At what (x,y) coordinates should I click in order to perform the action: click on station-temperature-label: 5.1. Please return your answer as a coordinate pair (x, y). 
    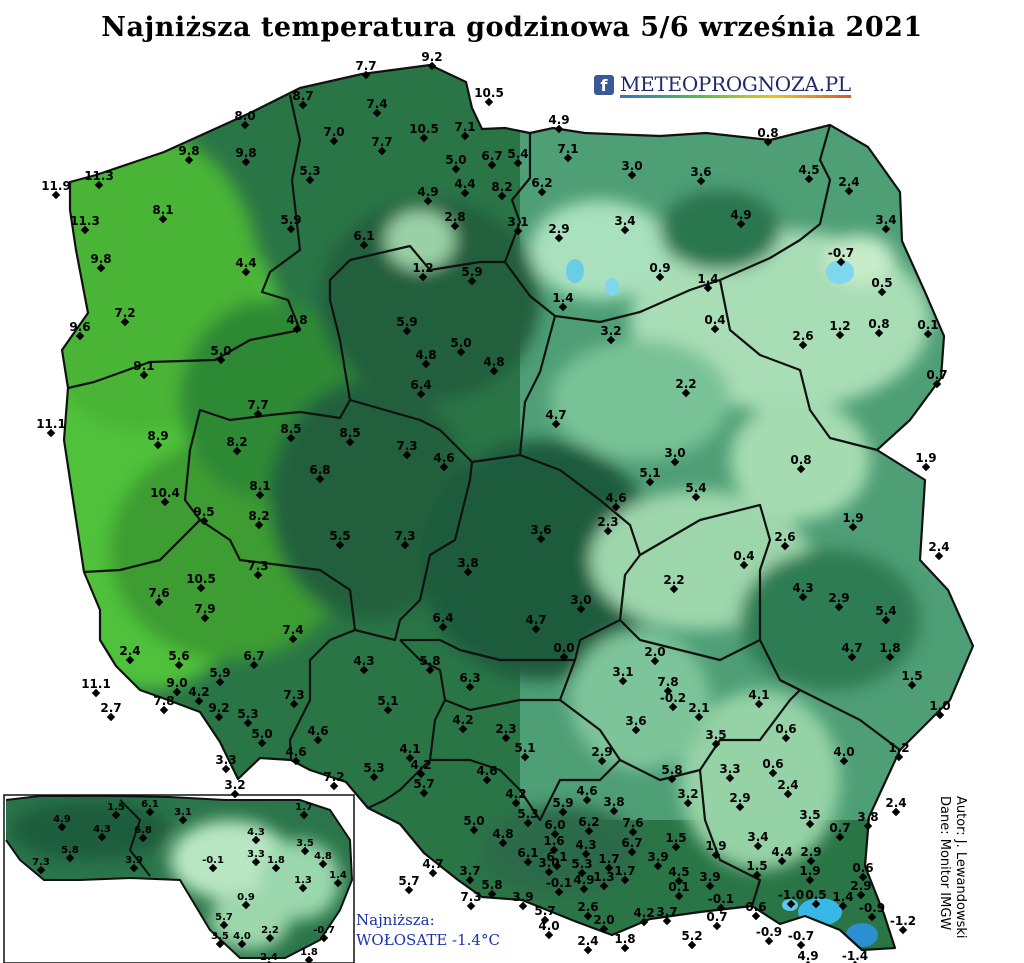
    Looking at the image, I should click on (649, 473).